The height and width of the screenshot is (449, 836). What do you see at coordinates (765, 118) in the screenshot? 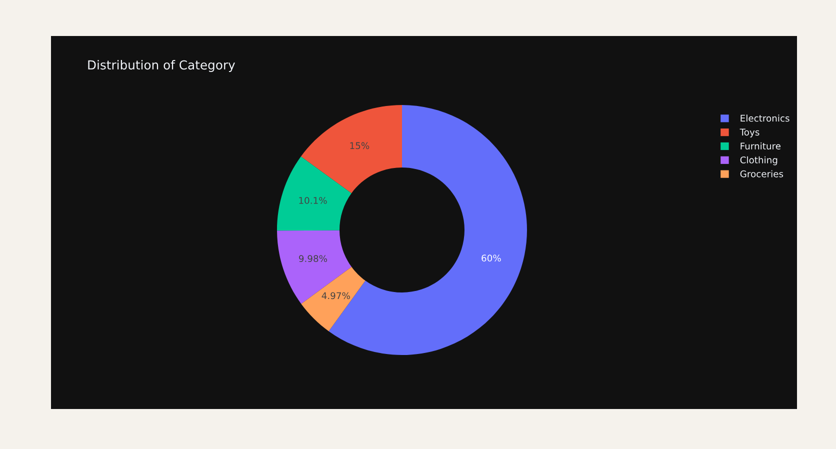
I see `legend-label: Electronics` at bounding box center [765, 118].